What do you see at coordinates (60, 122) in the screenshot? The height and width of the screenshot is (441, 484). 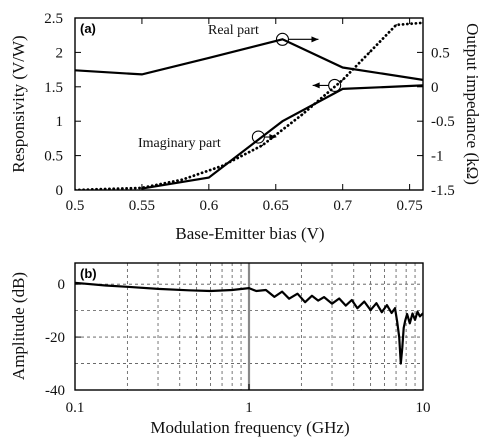 I see `y-tick-label: 1` at bounding box center [60, 122].